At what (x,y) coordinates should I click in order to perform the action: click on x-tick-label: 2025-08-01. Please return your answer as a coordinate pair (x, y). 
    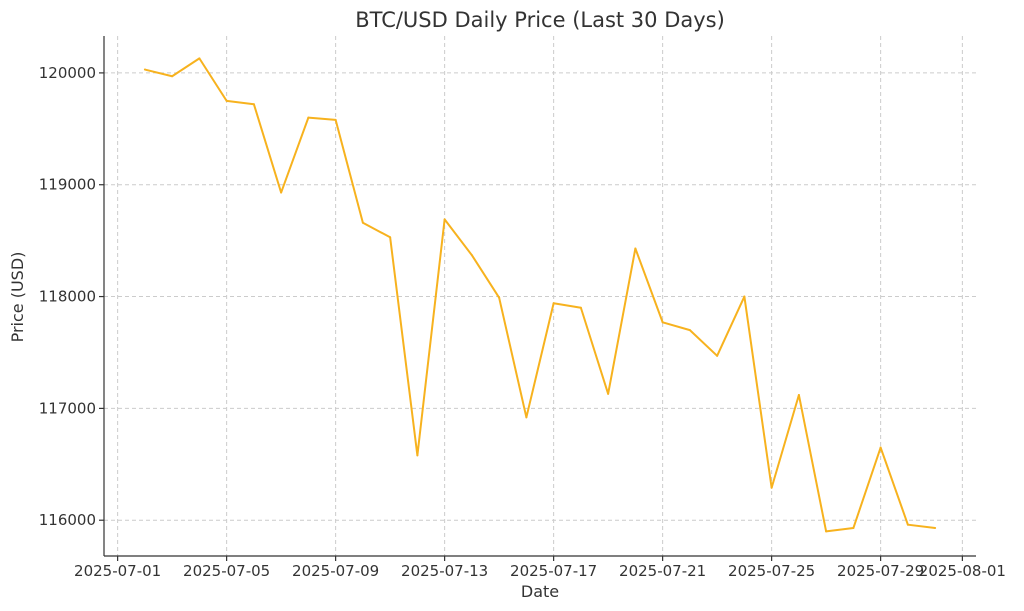
    Looking at the image, I should click on (962, 571).